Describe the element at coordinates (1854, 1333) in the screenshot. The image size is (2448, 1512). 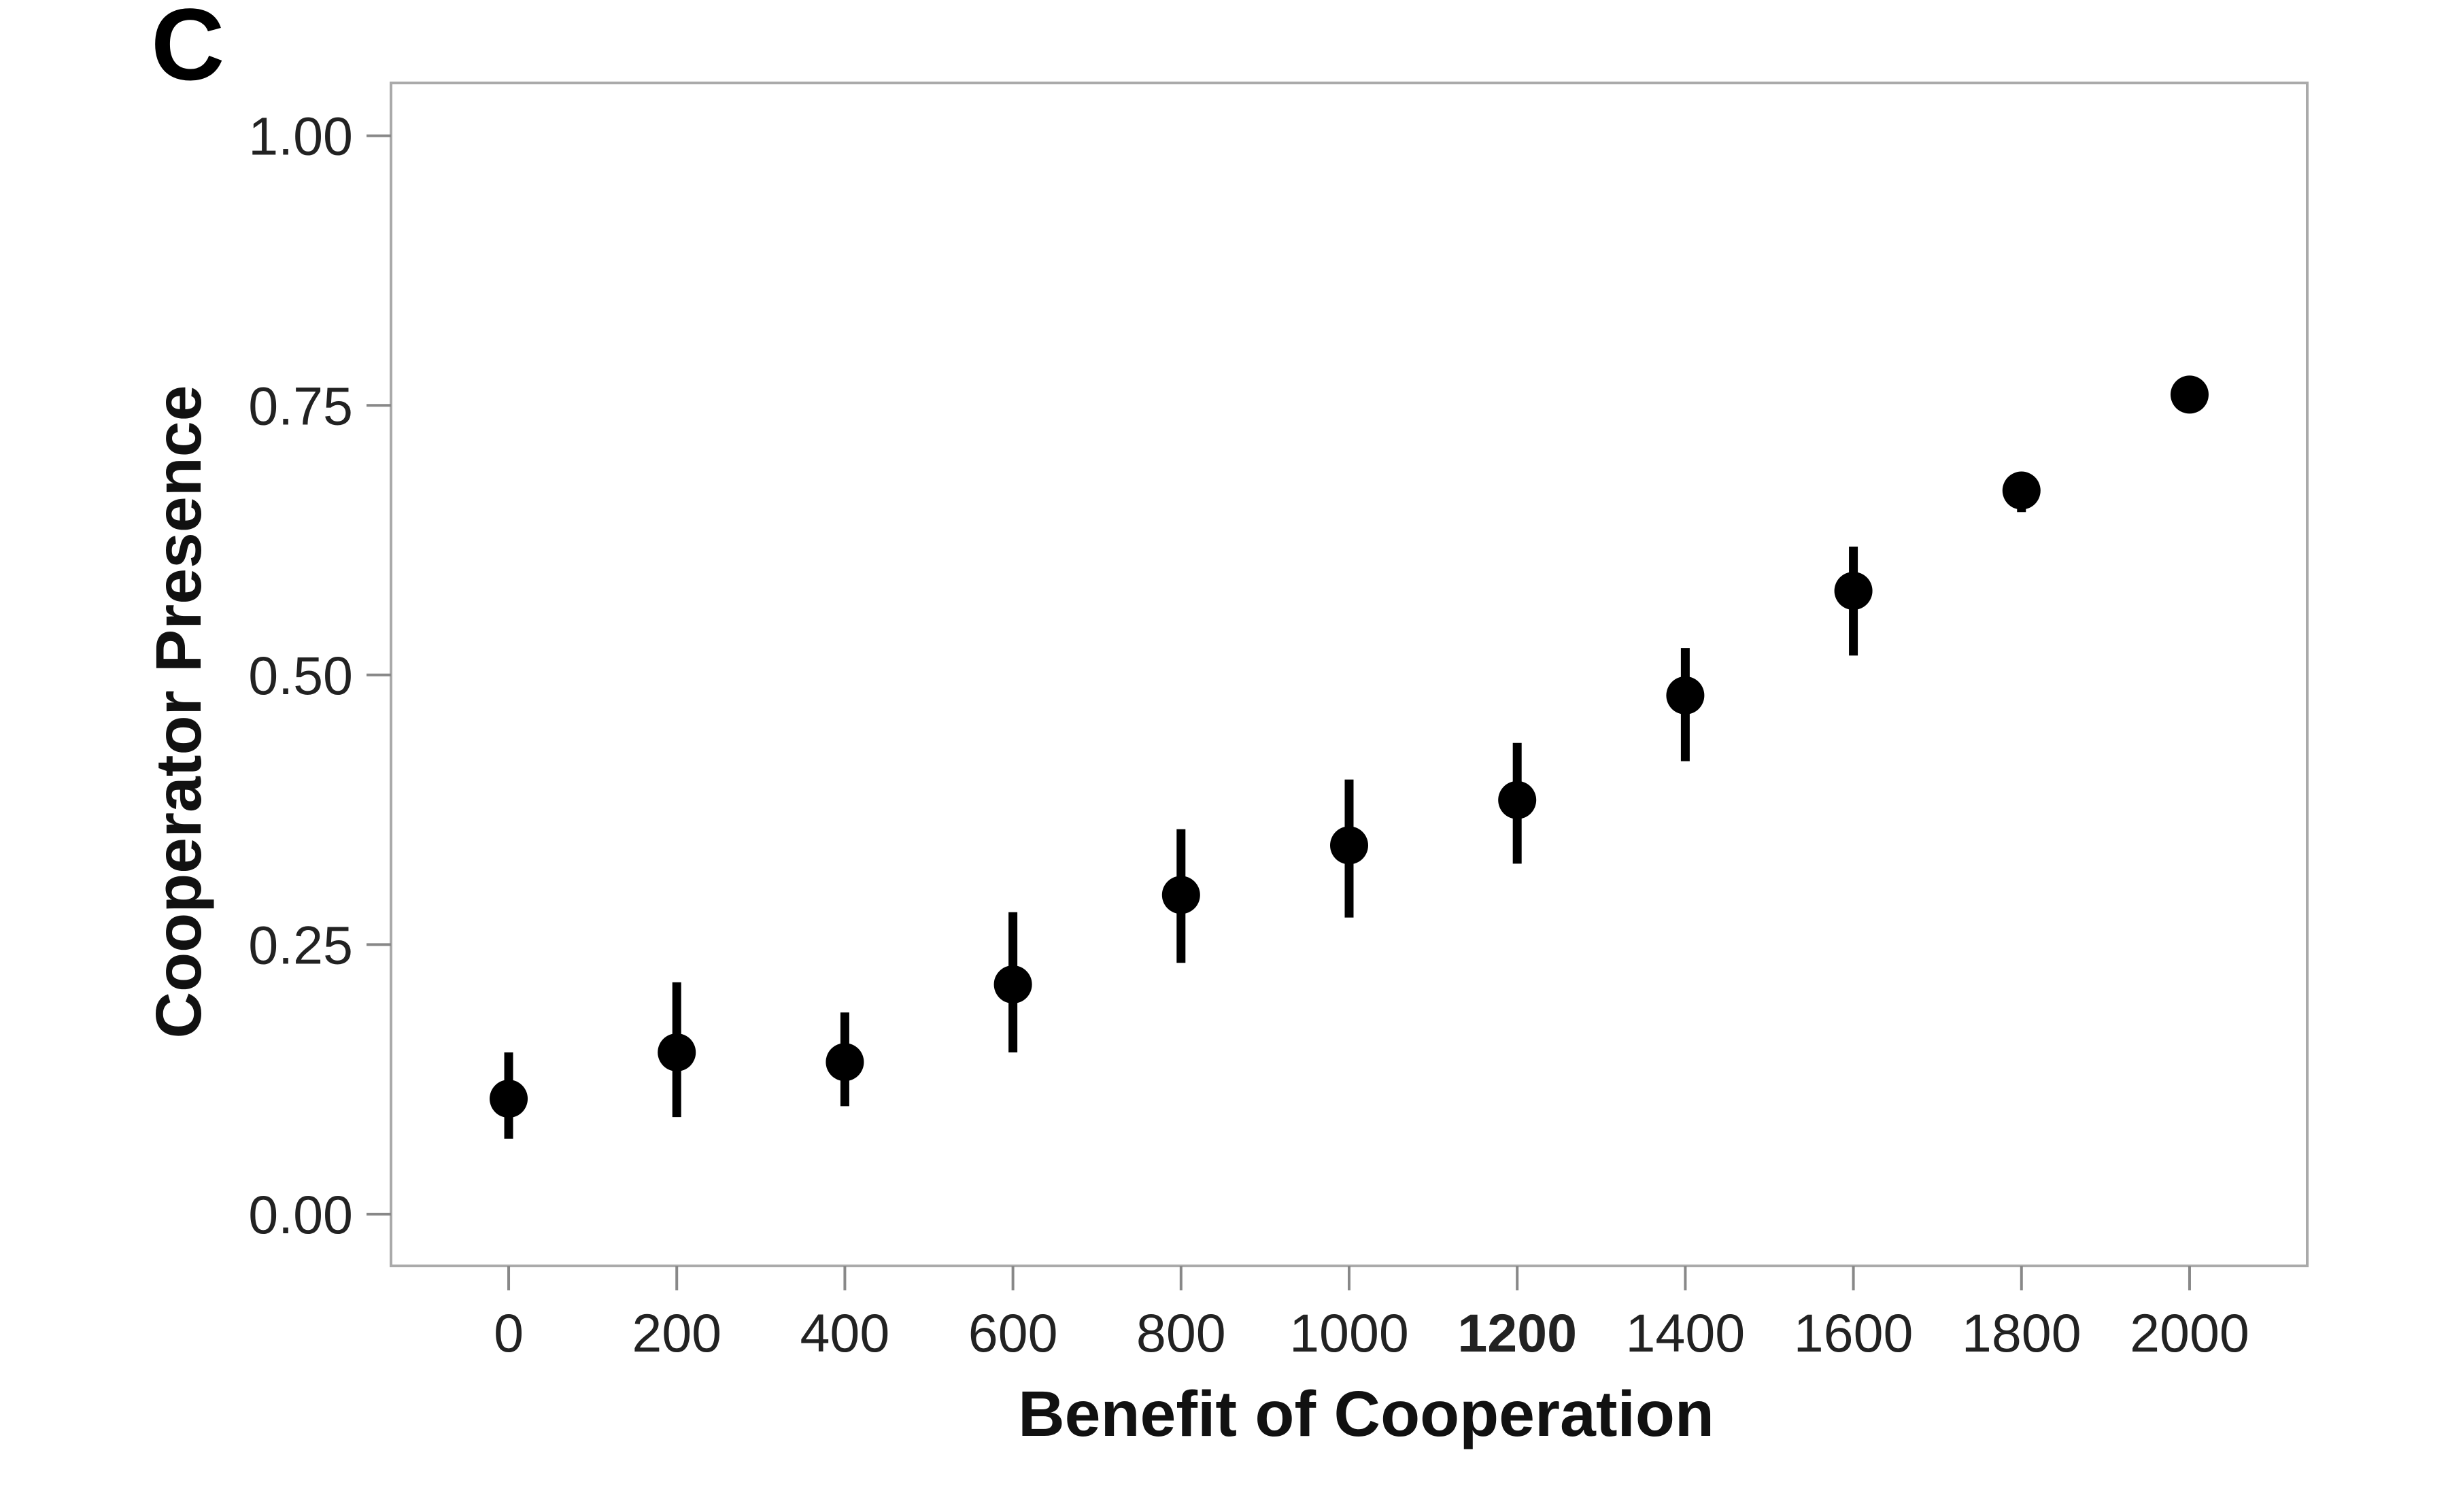
I see `x-tick-label: 1600` at that location.